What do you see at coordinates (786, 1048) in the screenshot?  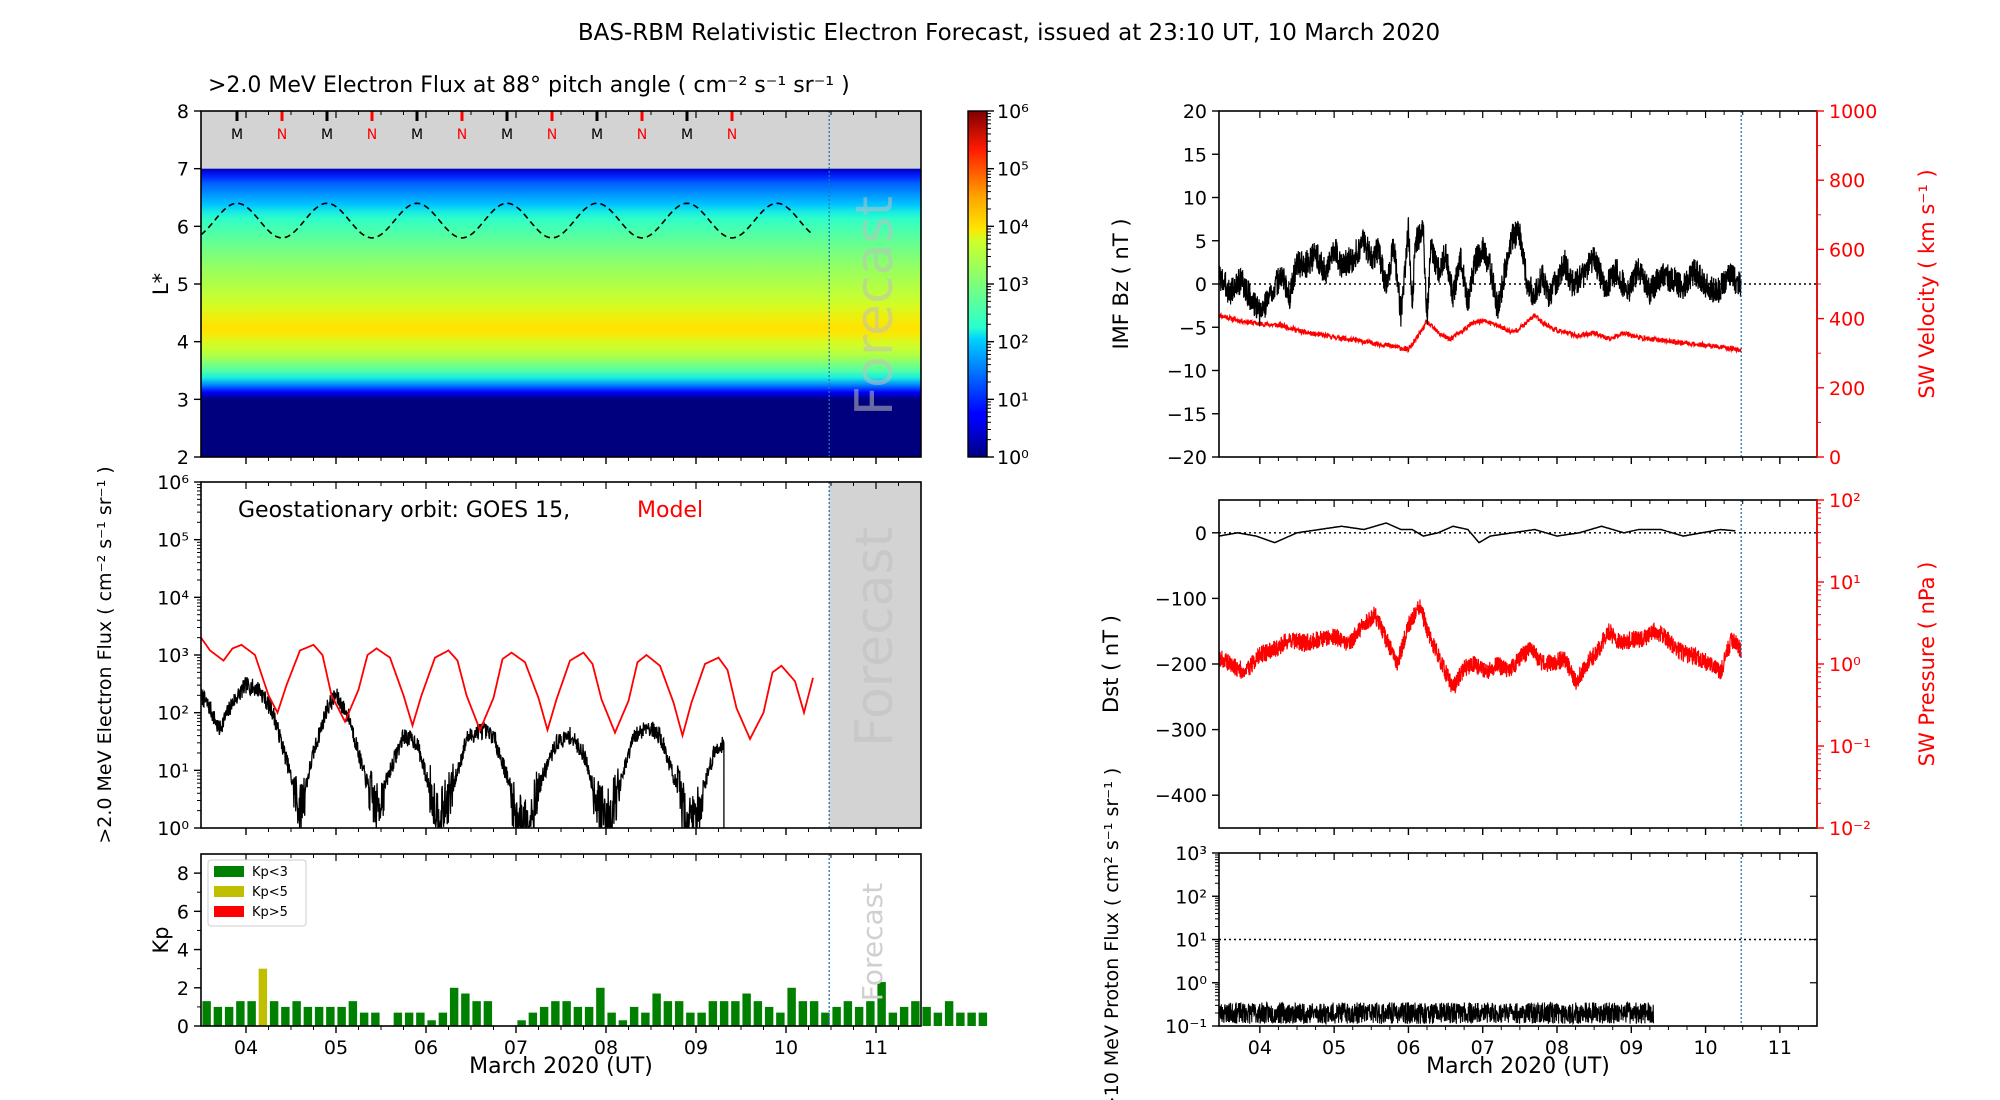 I see `kp-xtick-label: 10` at bounding box center [786, 1048].